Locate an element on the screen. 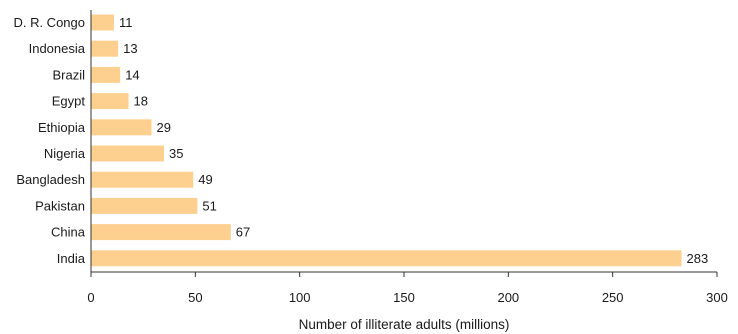 The height and width of the screenshot is (334, 738). bar-nigeria is located at coordinates (128, 153).